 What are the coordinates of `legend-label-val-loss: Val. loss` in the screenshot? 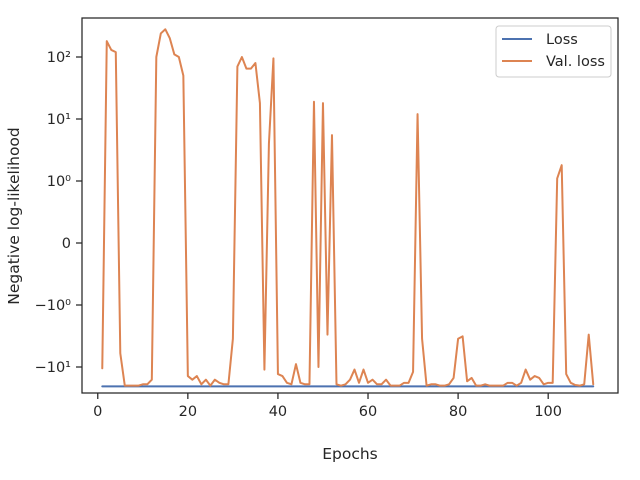 It's located at (575, 62).